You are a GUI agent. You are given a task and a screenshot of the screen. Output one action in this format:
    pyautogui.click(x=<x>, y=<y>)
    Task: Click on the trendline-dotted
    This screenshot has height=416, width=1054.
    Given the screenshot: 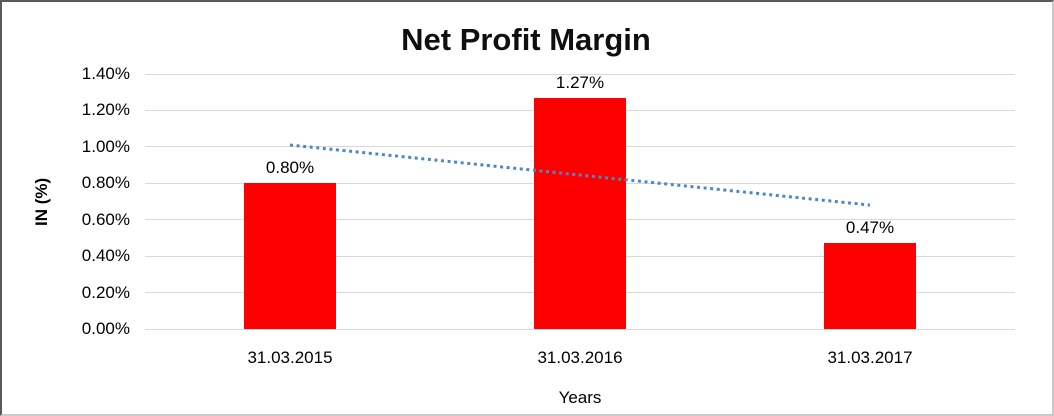 What is the action you would take?
    pyautogui.click(x=580, y=175)
    